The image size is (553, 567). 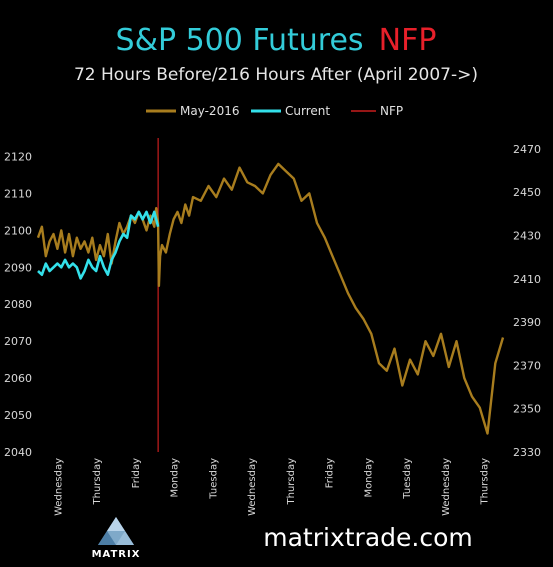 I want to click on legend: May-2016 Current NFP, so click(x=274, y=111).